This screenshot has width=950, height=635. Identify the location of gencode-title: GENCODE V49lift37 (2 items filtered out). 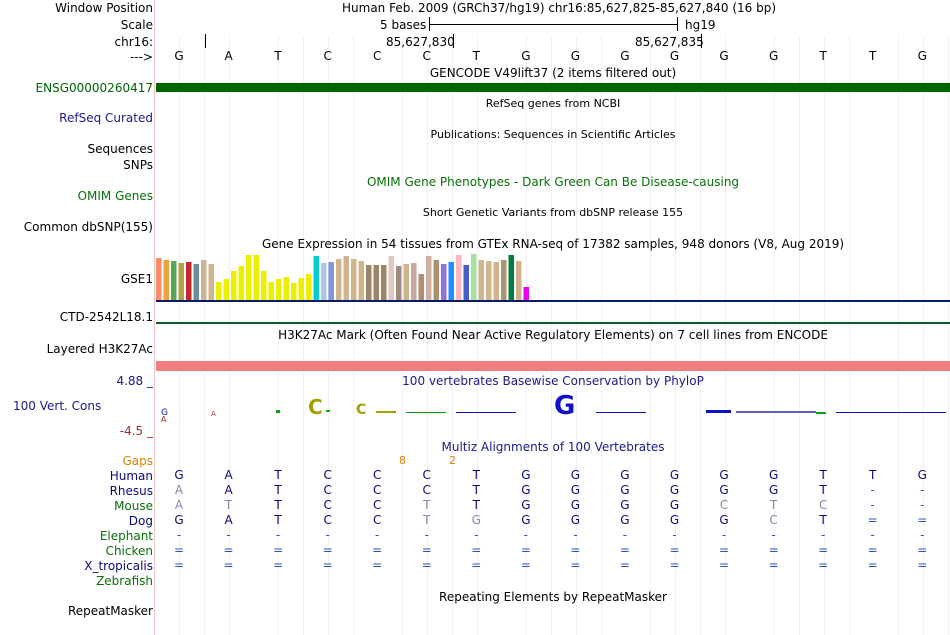
(553, 73).